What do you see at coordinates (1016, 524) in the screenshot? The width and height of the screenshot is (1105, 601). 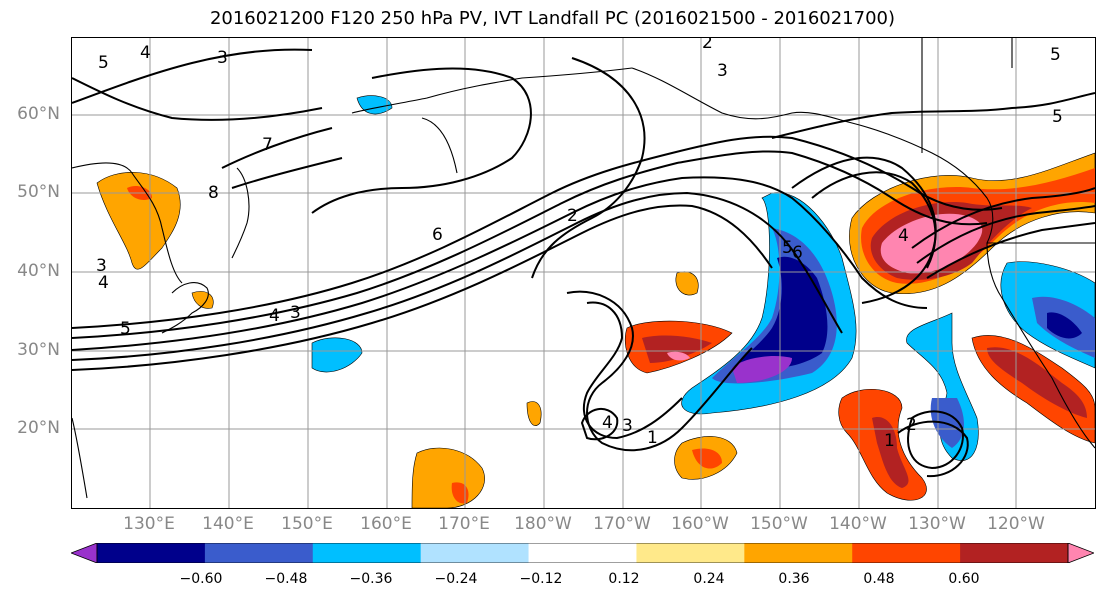 I see `lon-label: 120°W` at bounding box center [1016, 524].